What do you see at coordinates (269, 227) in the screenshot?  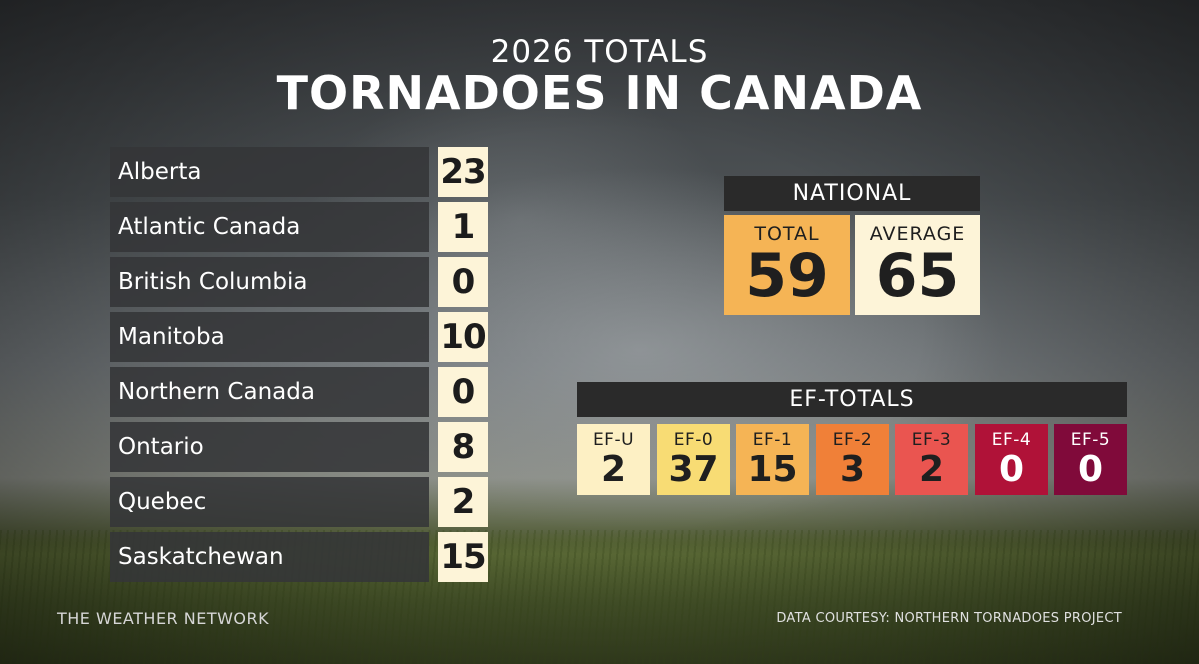 I see `province-name: Atlantic Canada` at bounding box center [269, 227].